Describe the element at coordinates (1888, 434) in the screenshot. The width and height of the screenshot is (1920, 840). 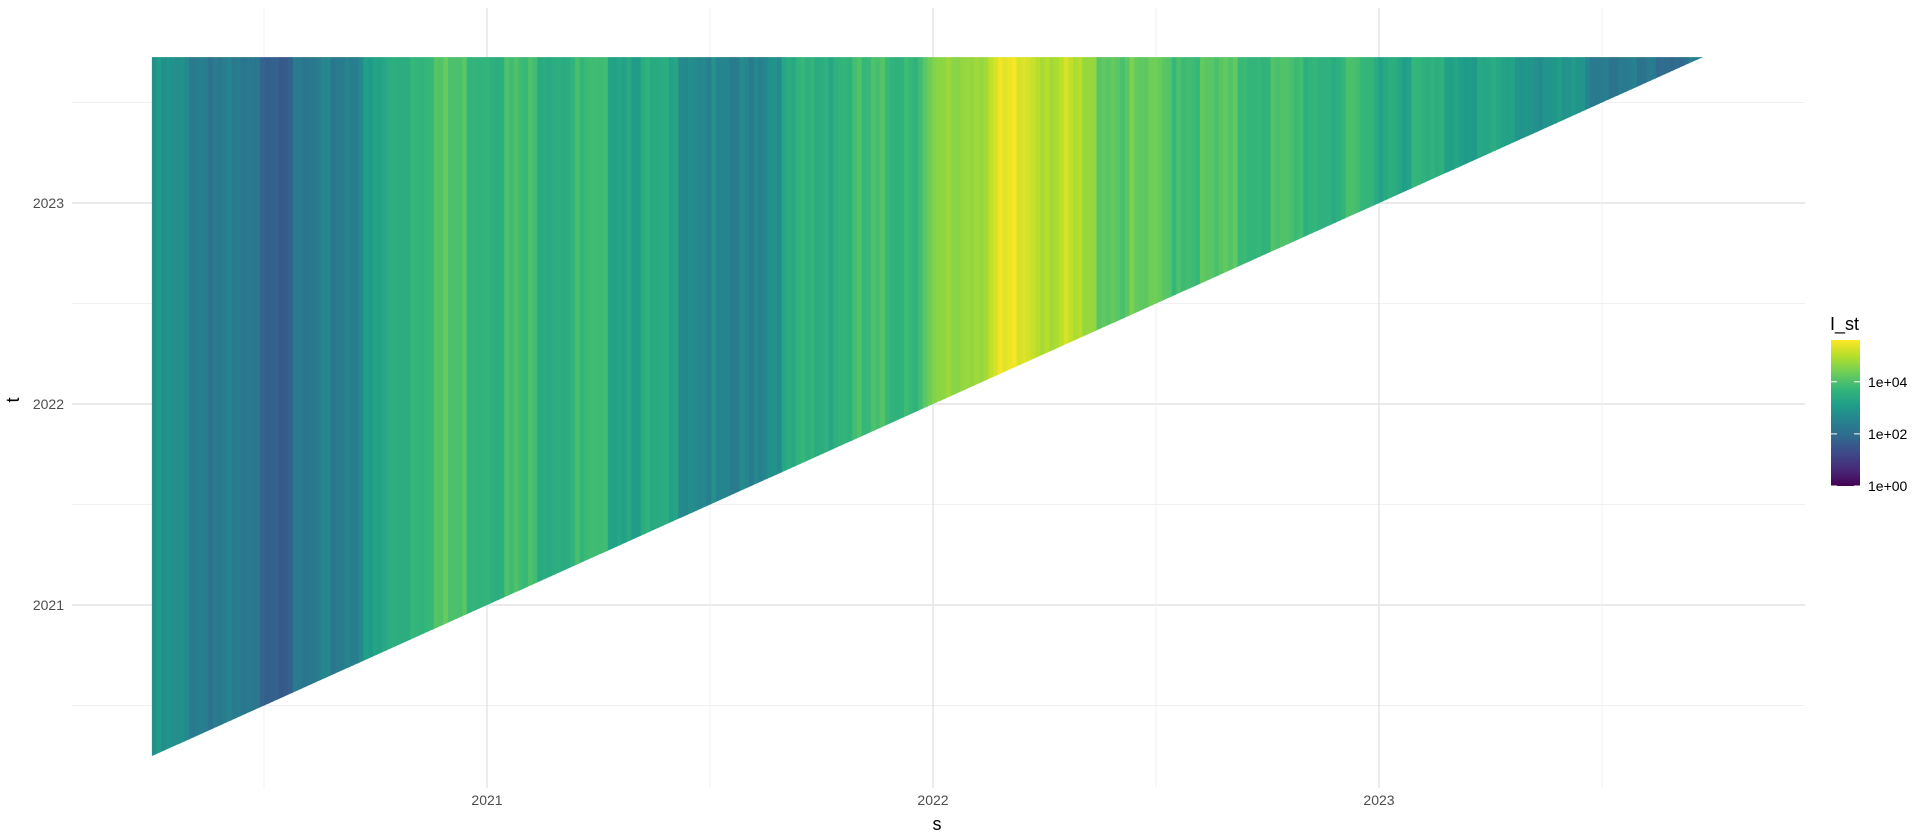
I see `legend-label: 1e+02` at that location.